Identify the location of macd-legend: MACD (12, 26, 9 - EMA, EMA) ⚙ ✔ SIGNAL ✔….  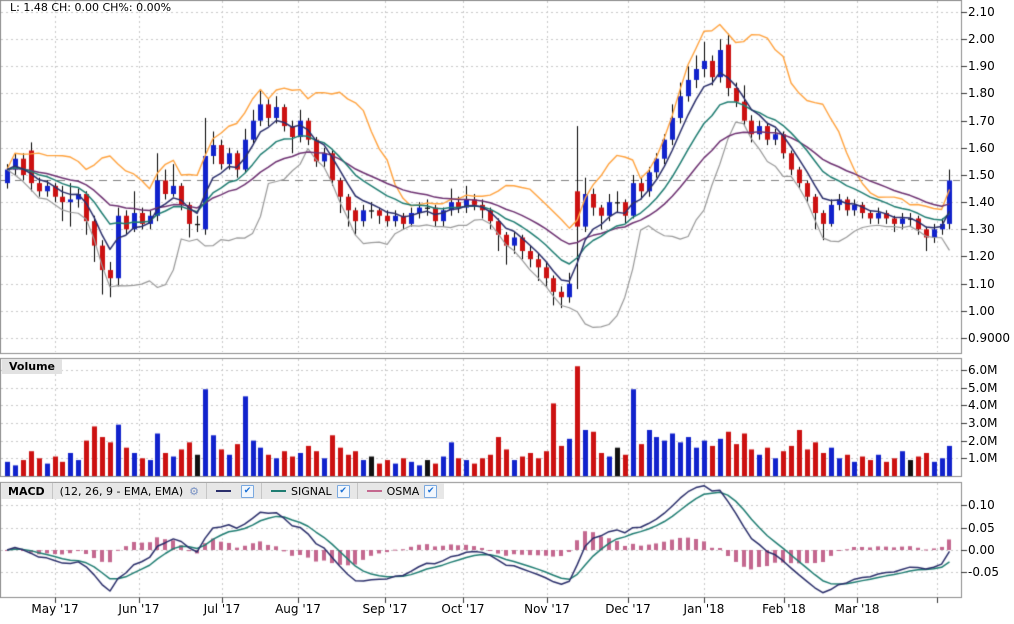
(223, 491).